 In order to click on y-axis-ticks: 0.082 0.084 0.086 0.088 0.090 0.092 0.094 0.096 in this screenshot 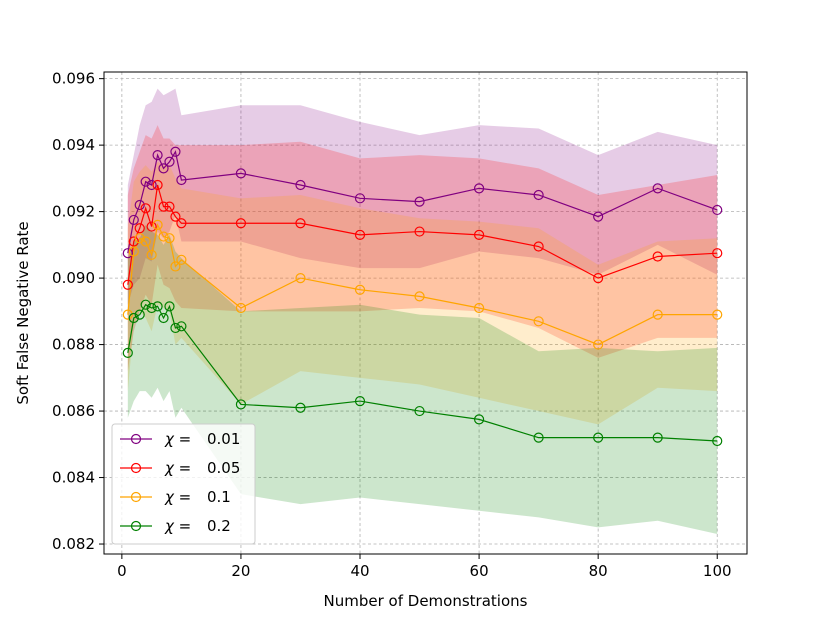, I will do `click(78, 311)`.